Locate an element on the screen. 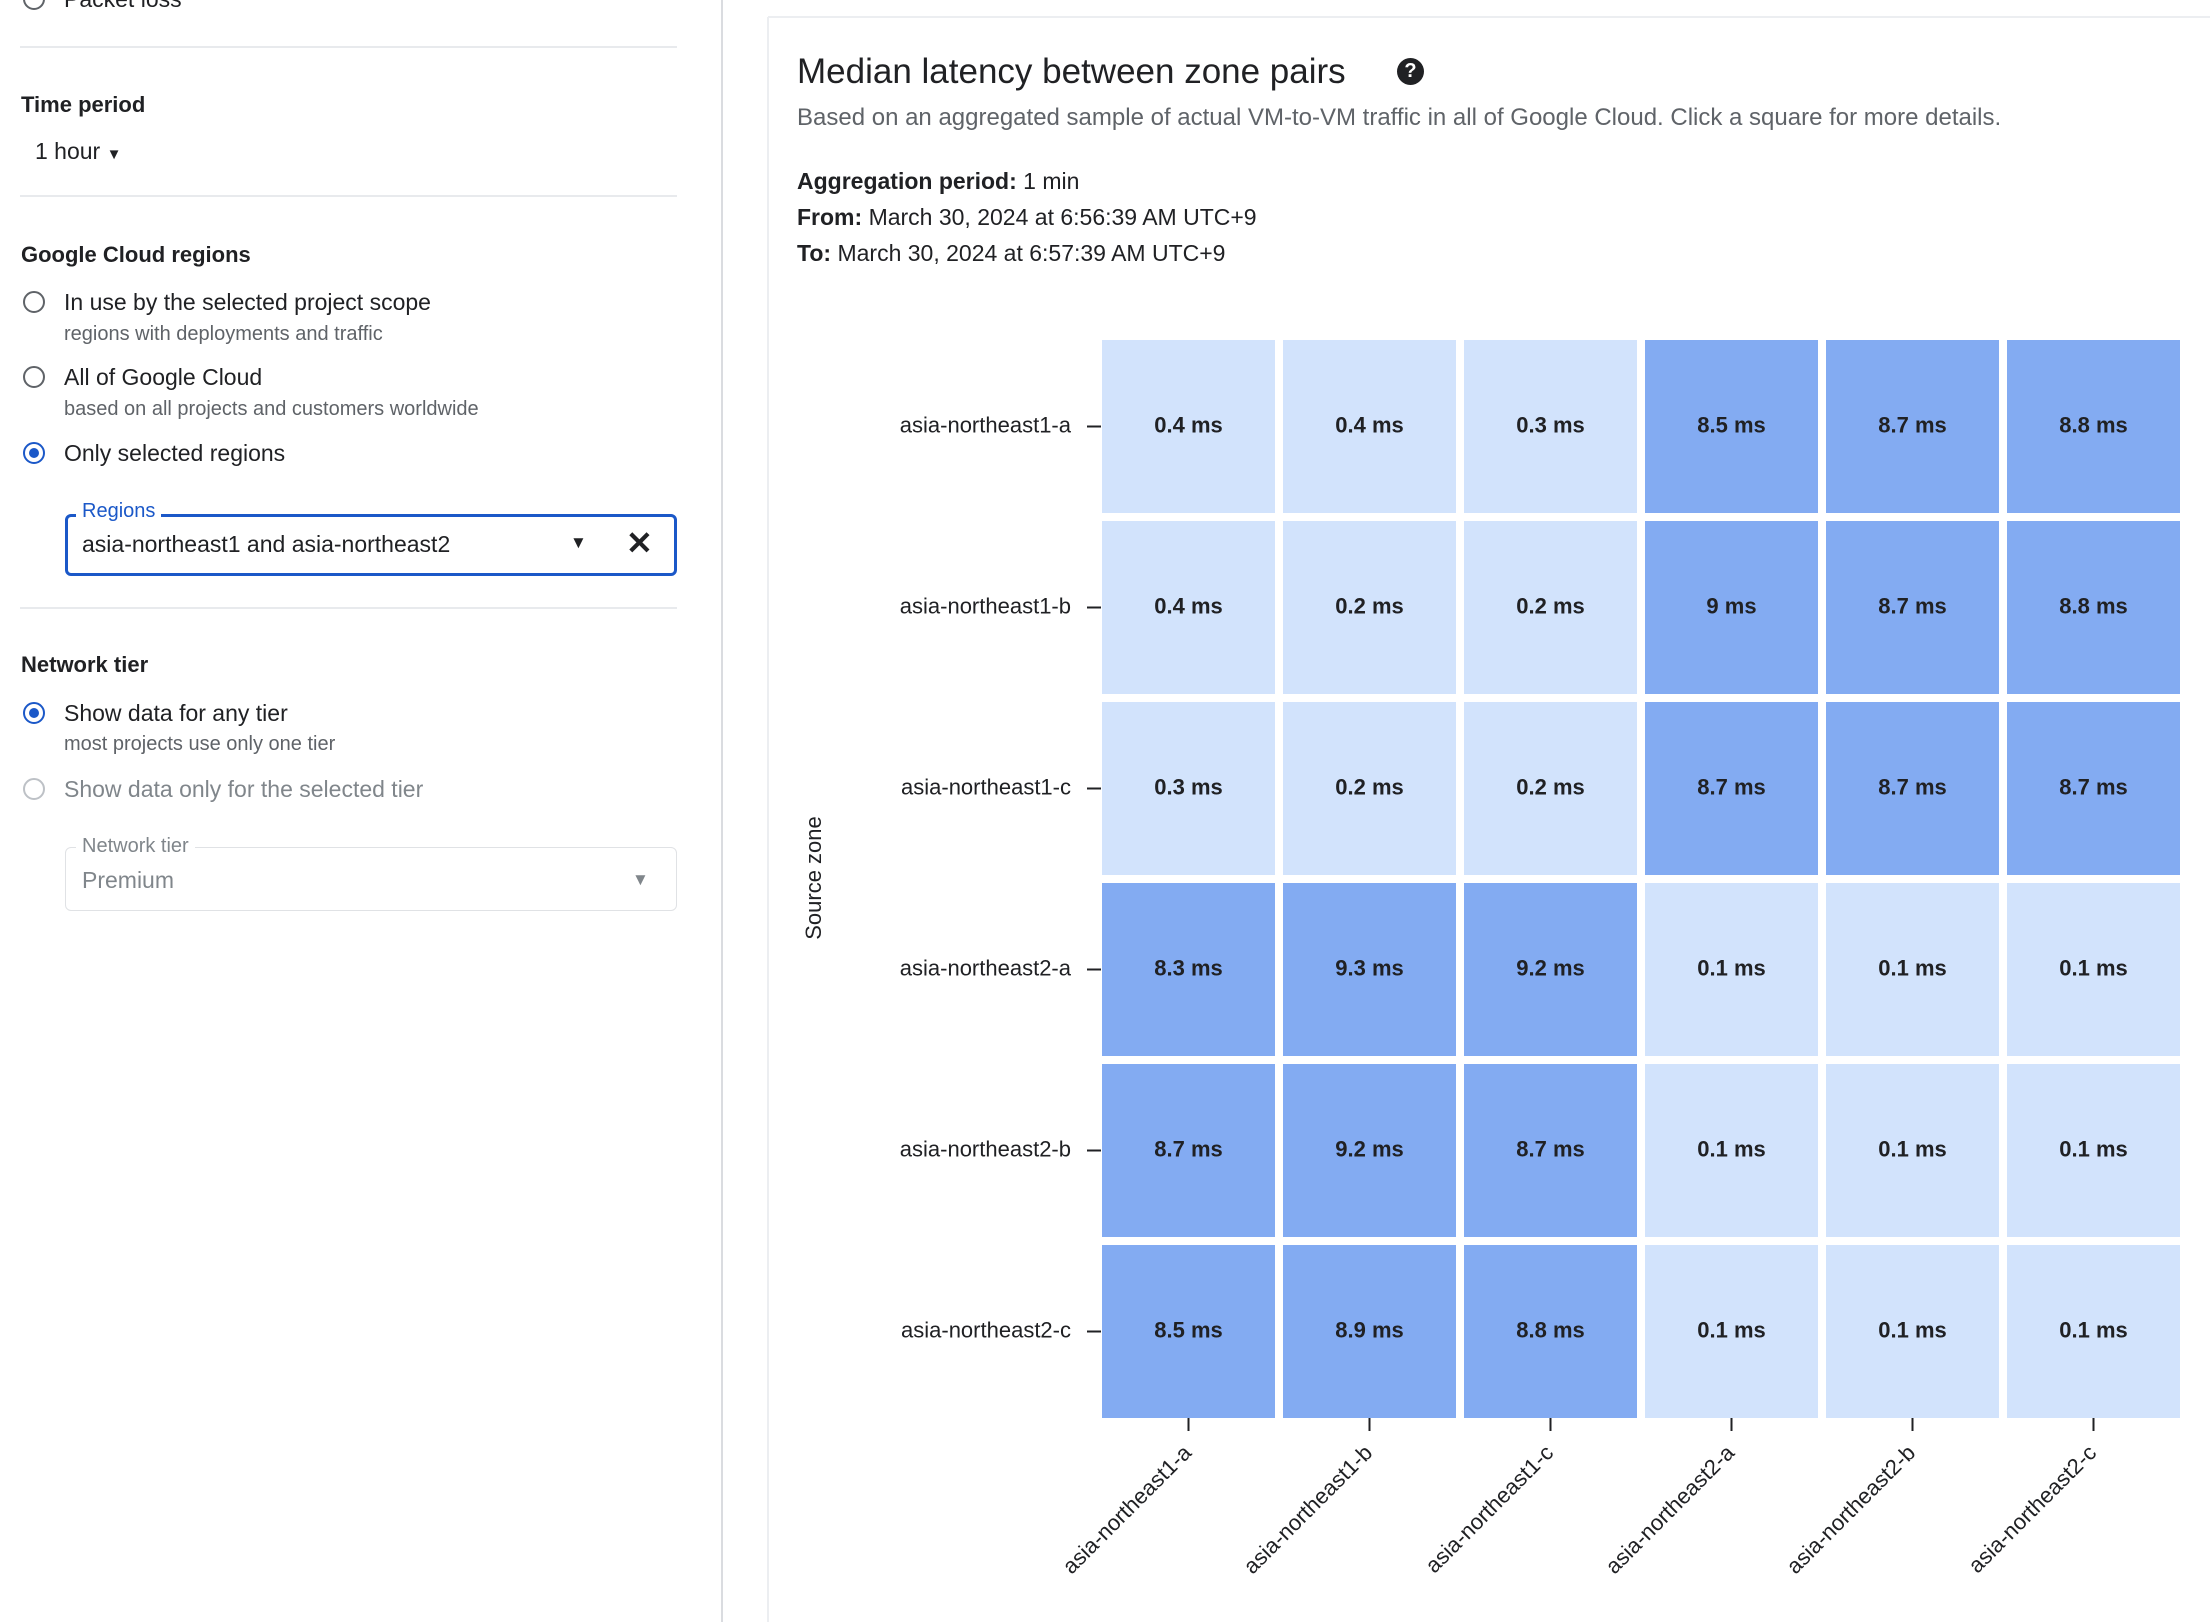  cell-label: 9.2 ms is located at coordinates (1369, 1148).